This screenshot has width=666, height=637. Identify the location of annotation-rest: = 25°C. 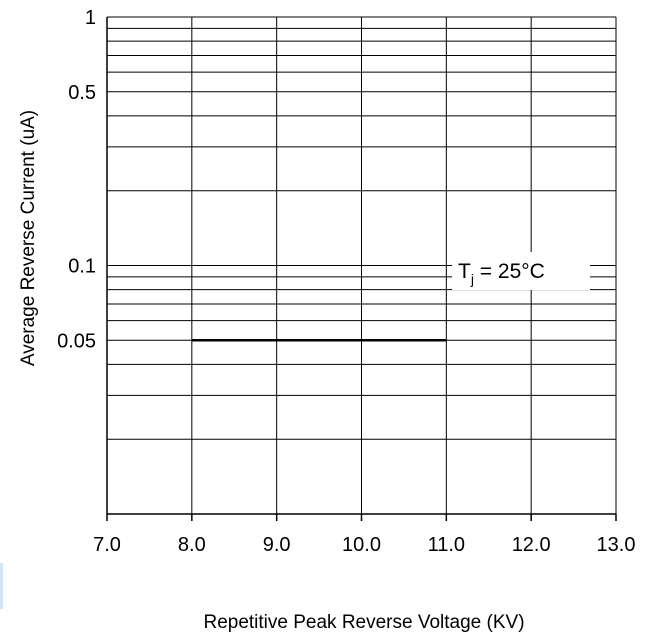
(509, 271).